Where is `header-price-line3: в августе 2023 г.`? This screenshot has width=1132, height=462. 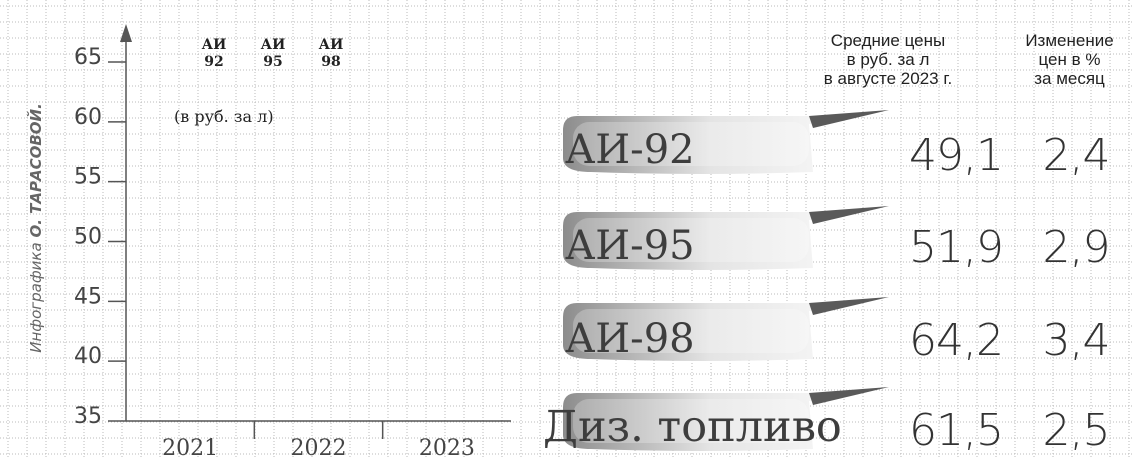
header-price-line3: в августе 2023 г. is located at coordinates (888, 78).